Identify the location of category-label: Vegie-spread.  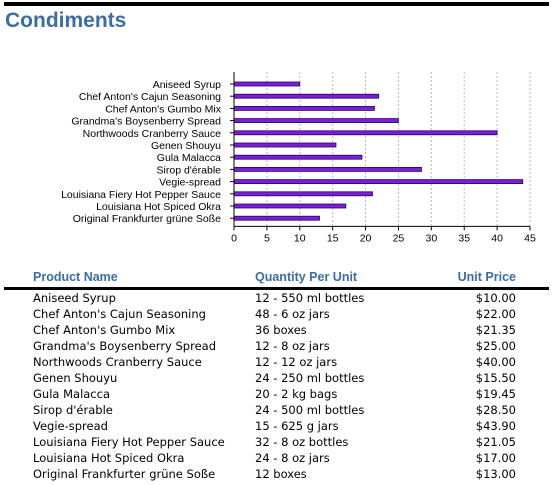
(190, 183).